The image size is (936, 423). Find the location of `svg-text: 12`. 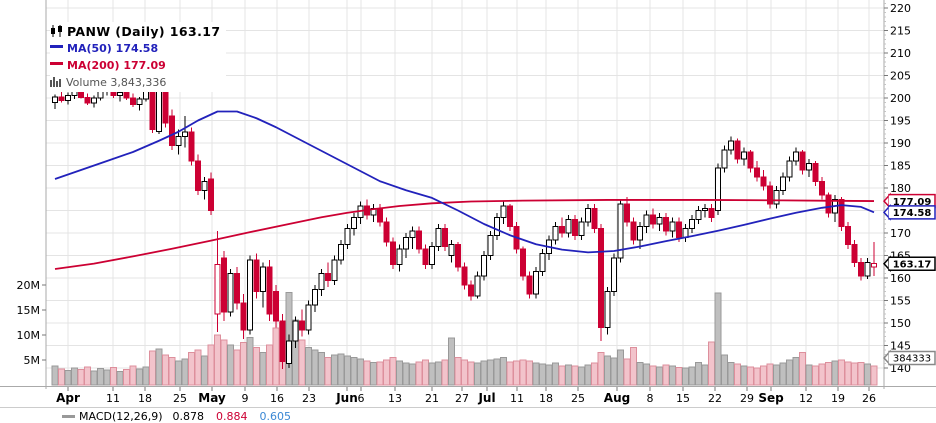

svg-text: 12 is located at coordinates (806, 398).